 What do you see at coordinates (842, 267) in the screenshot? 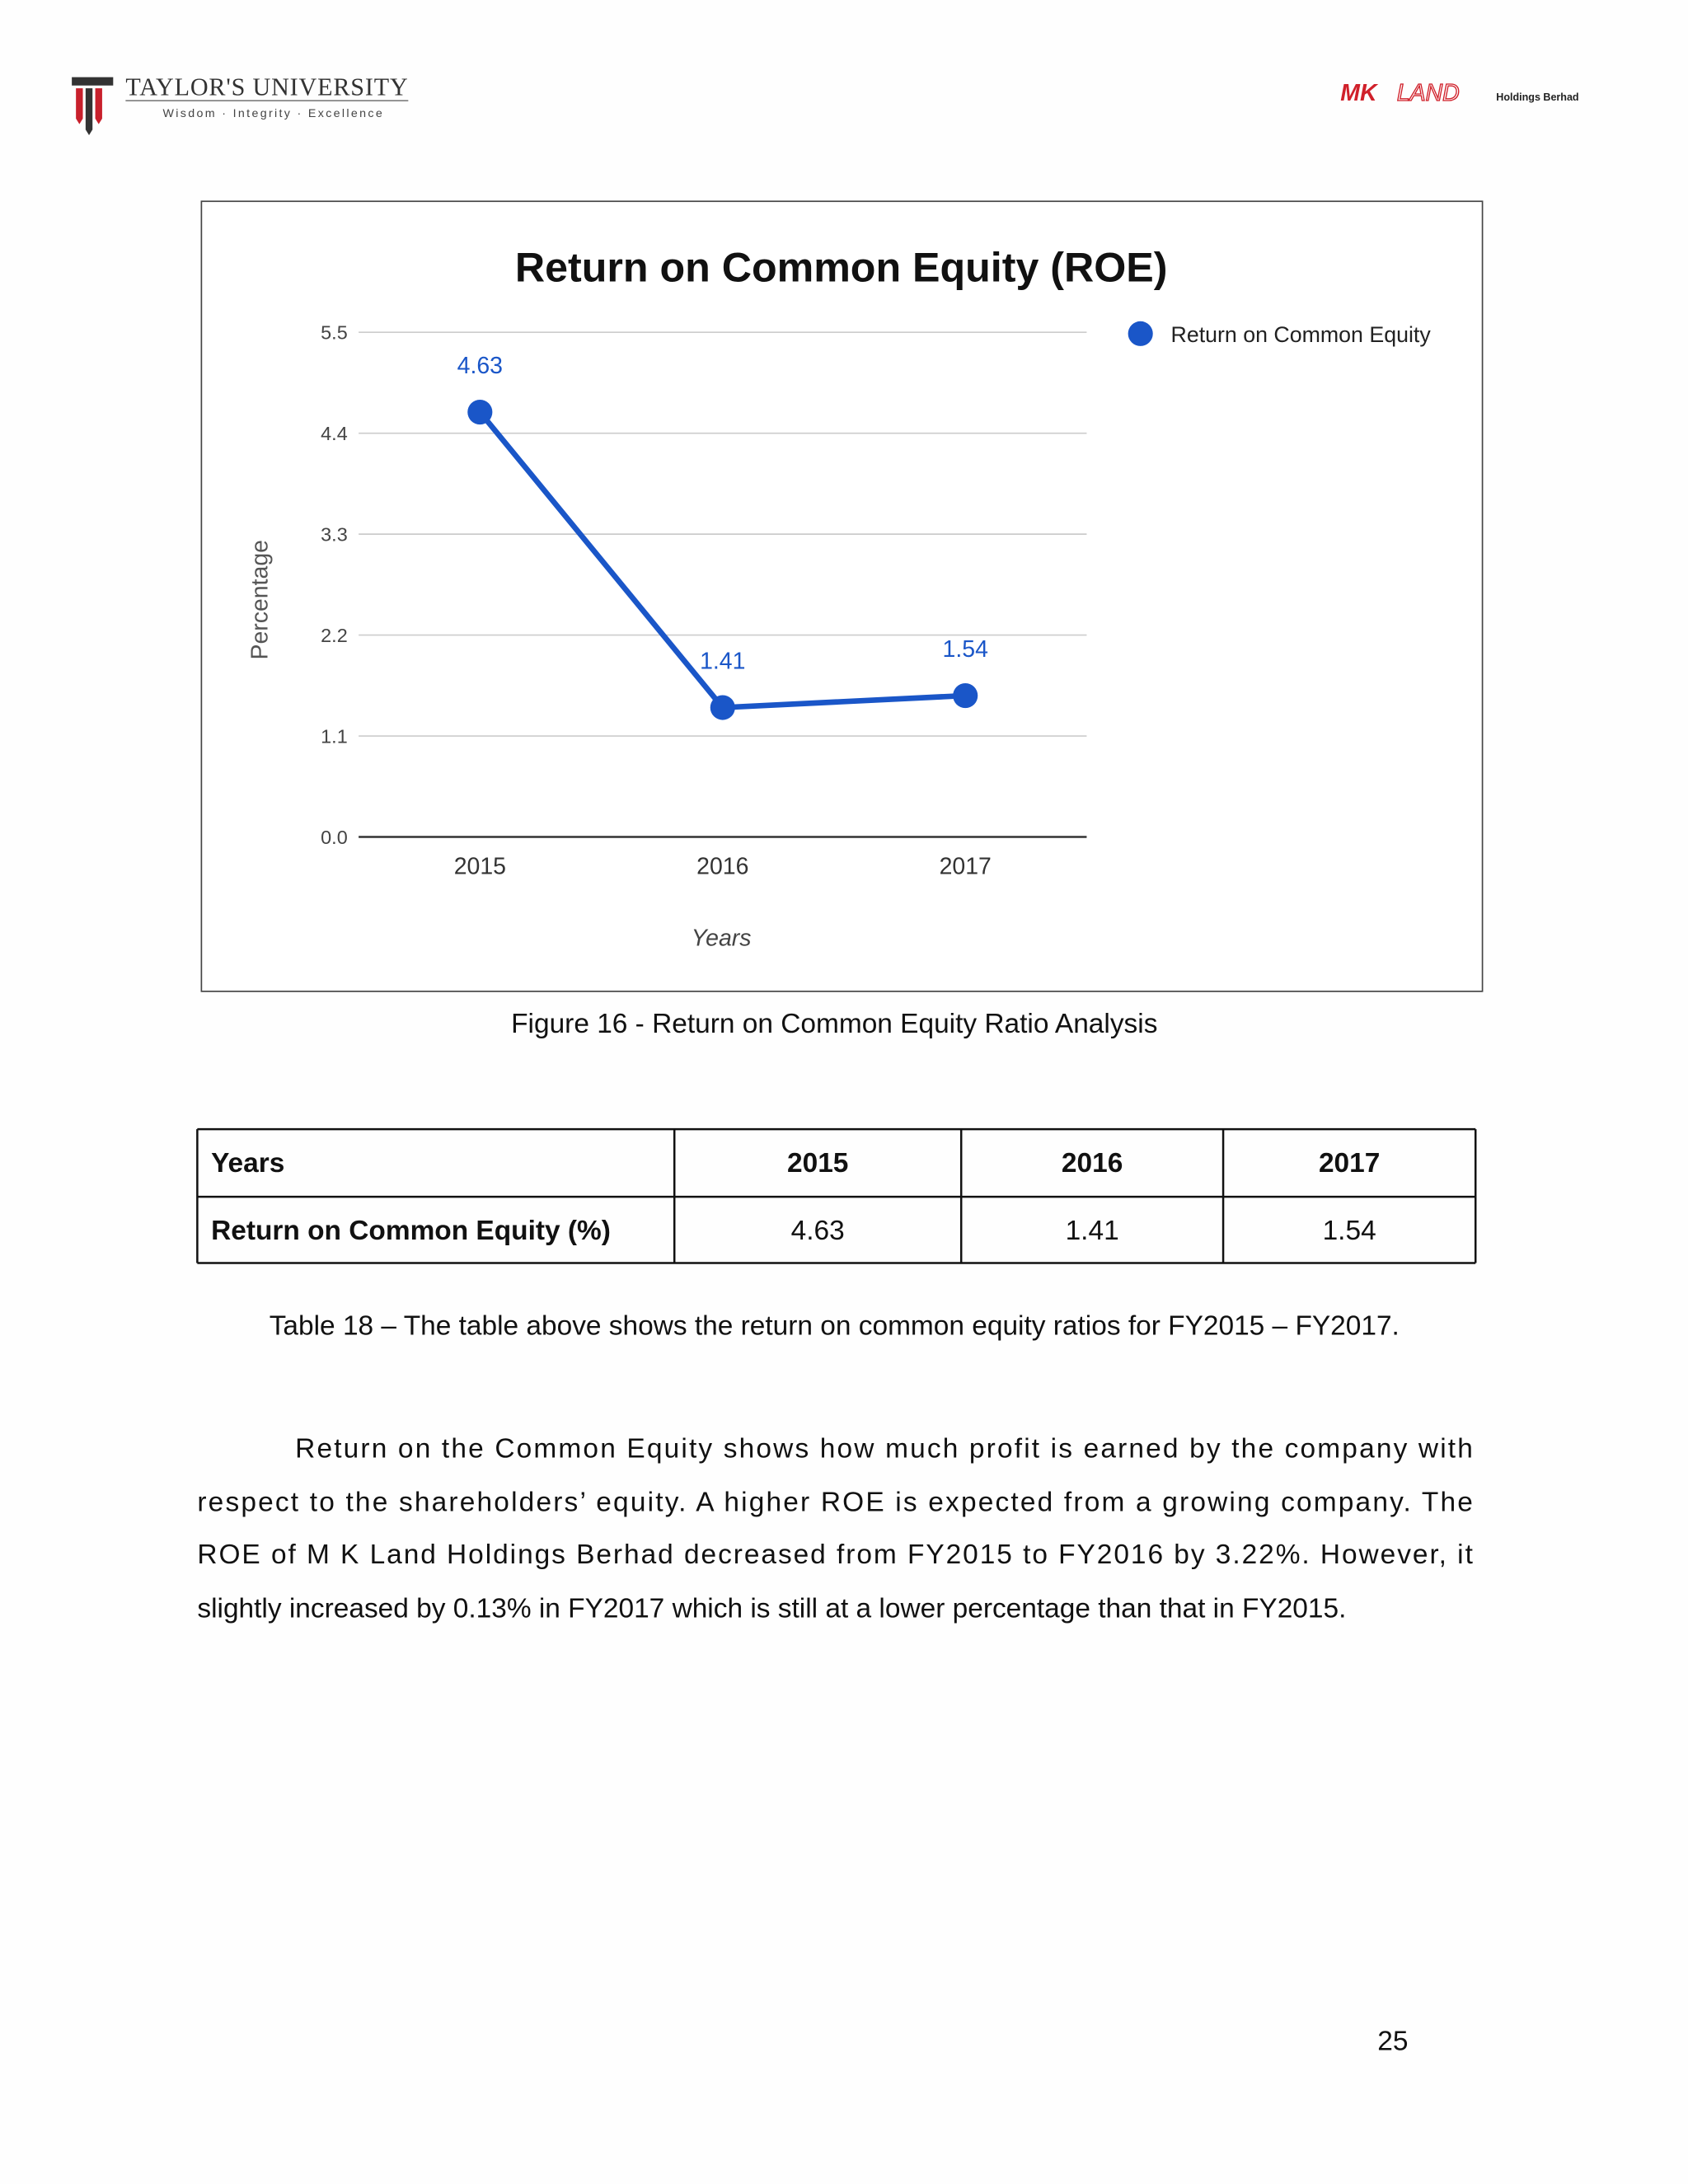
I see `chart-title: Return on Common Equity (ROE)` at bounding box center [842, 267].